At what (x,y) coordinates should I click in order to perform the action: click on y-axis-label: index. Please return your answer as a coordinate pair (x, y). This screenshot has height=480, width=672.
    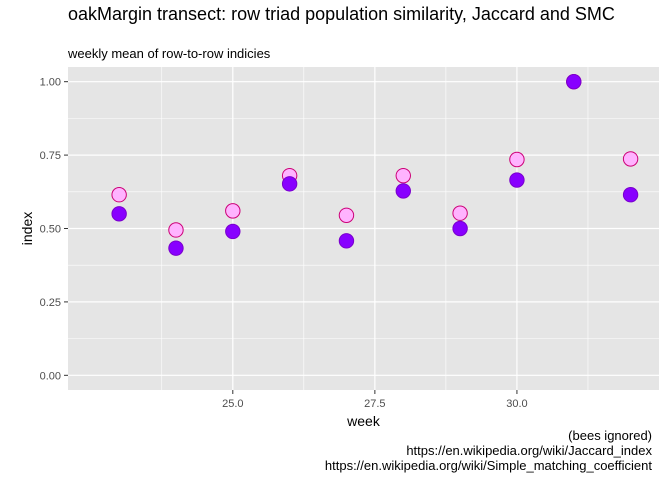
    Looking at the image, I should click on (27, 228).